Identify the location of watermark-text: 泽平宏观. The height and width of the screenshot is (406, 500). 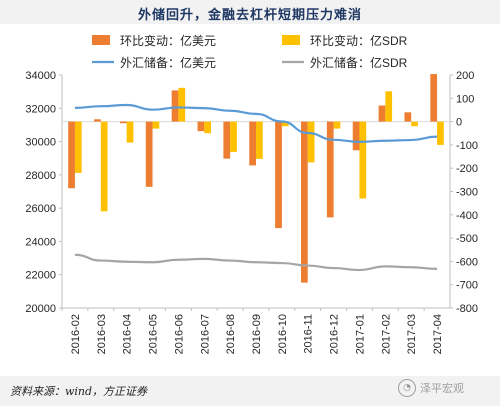
(442, 388).